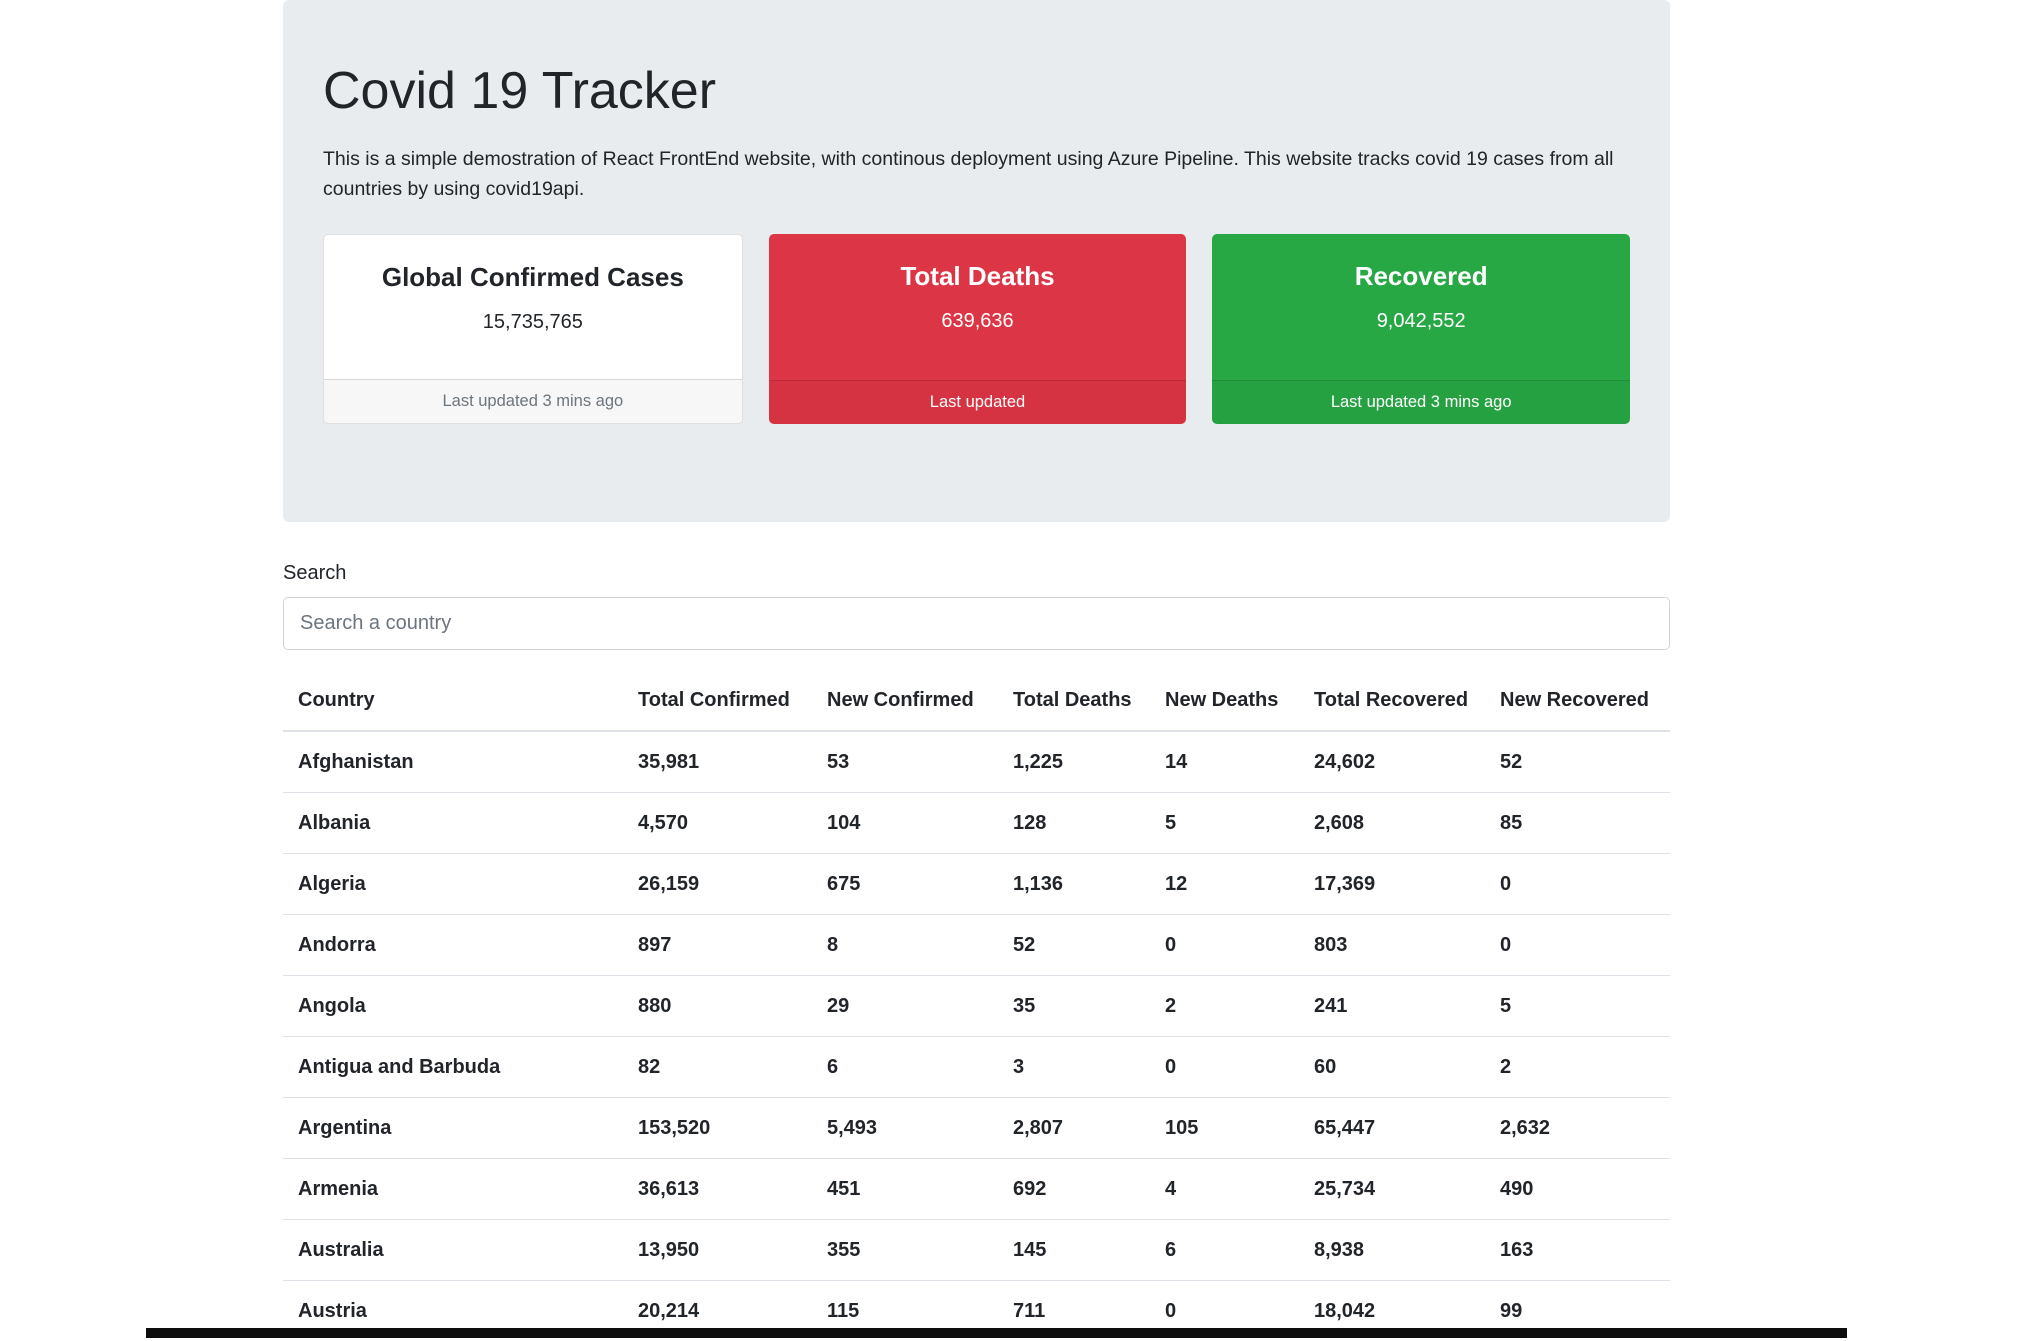  What do you see at coordinates (905, 1250) in the screenshot?
I see `value-cell: 355` at bounding box center [905, 1250].